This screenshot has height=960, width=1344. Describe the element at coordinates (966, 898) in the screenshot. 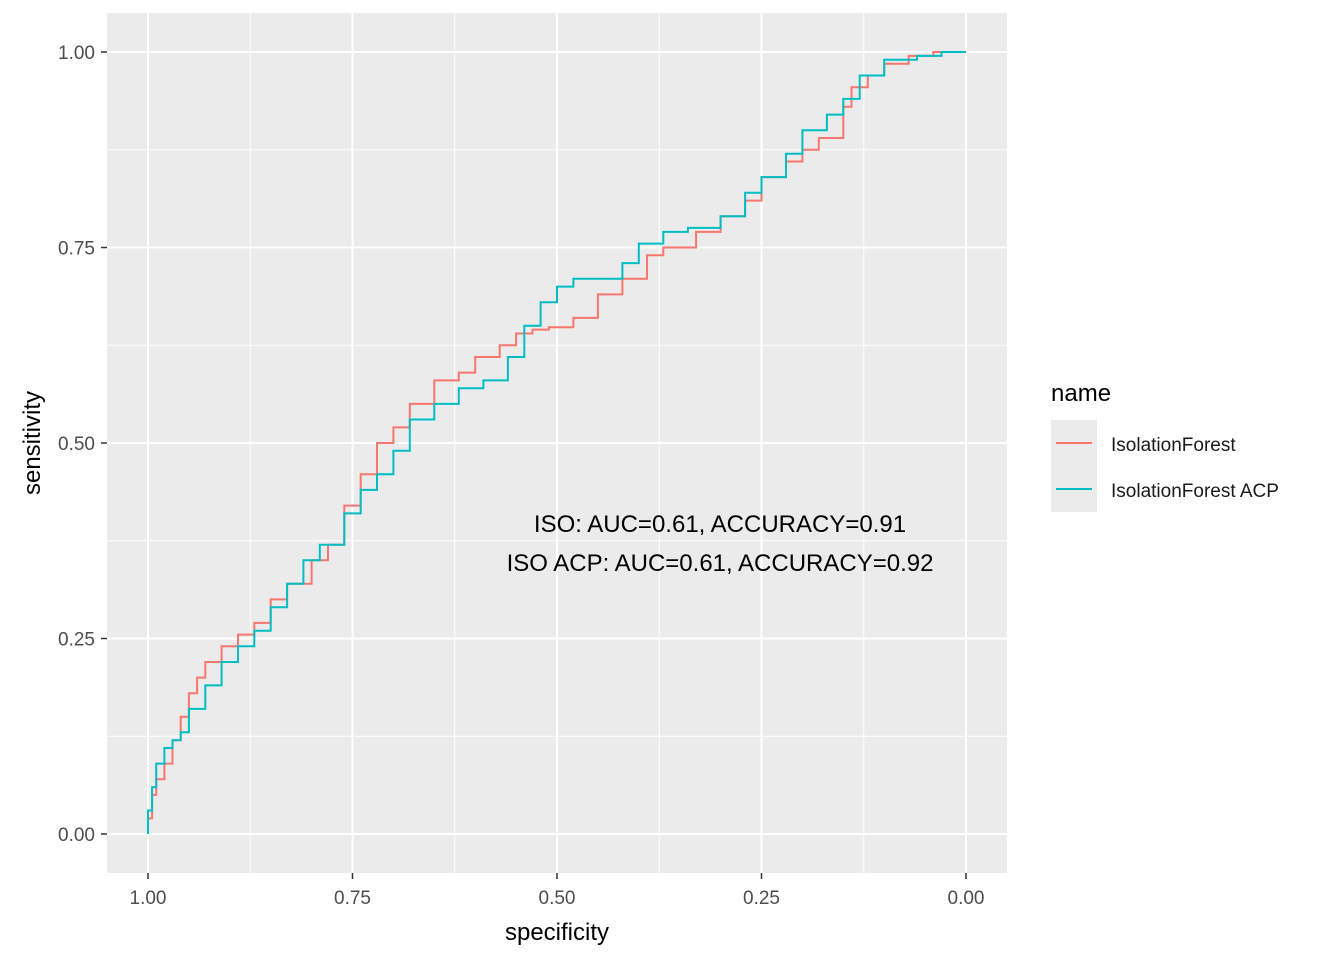

I see `x-tick-label: 0.00` at that location.